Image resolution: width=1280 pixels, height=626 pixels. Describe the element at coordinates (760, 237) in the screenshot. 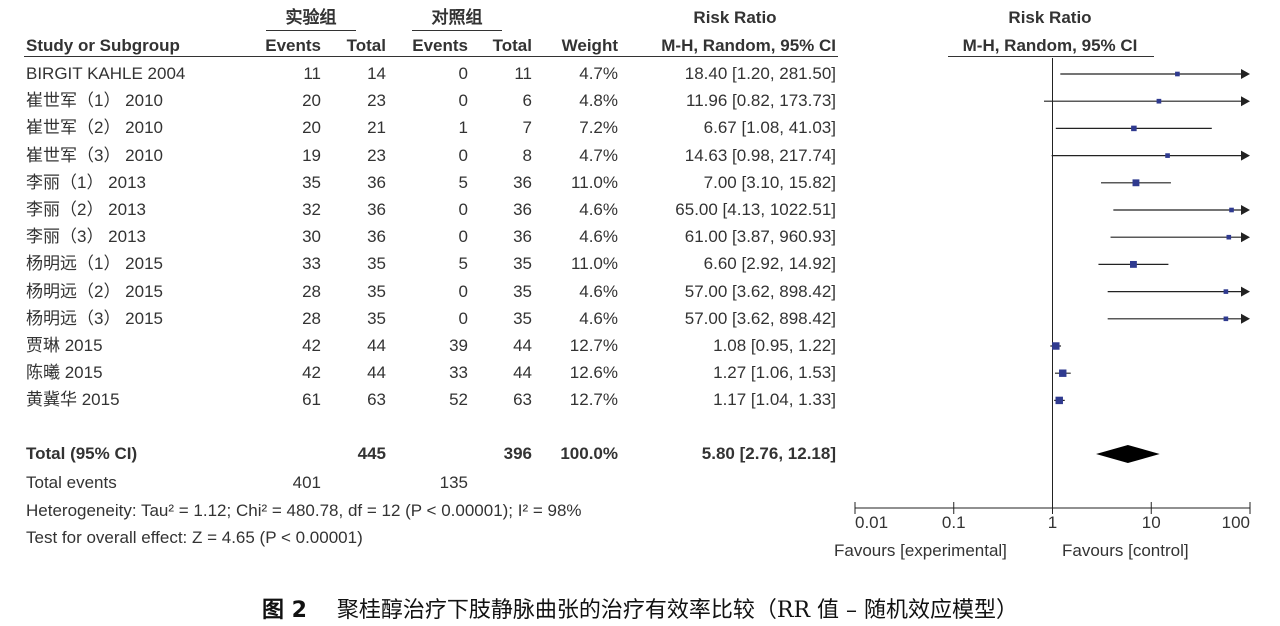

I see `risk-ratio-ci: 61.00 [3.87, 960.93]` at that location.